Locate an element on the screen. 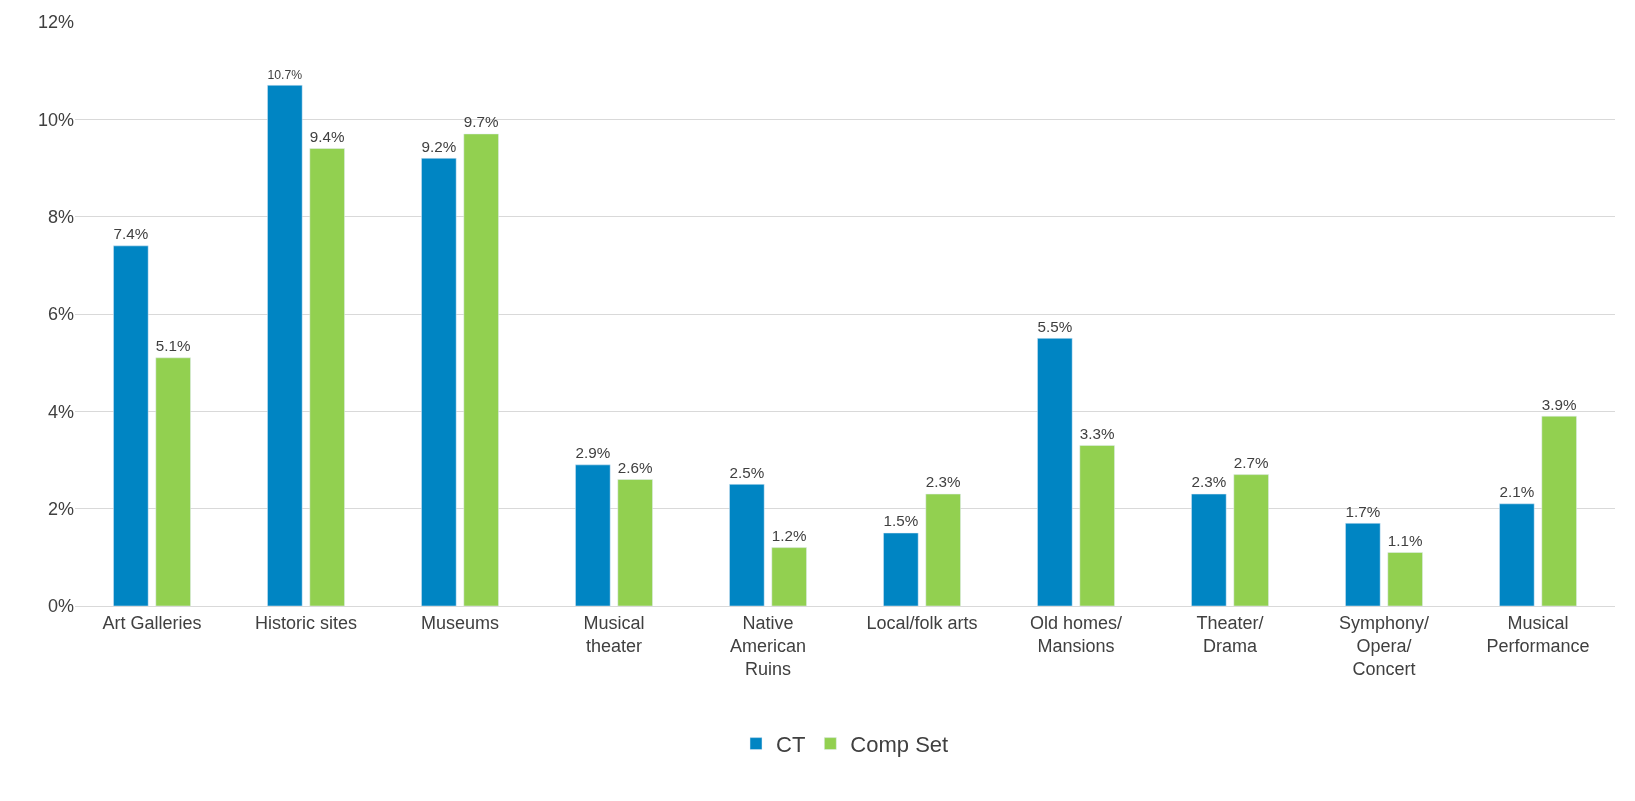  data-label: 5.5% is located at coordinates (1055, 326).